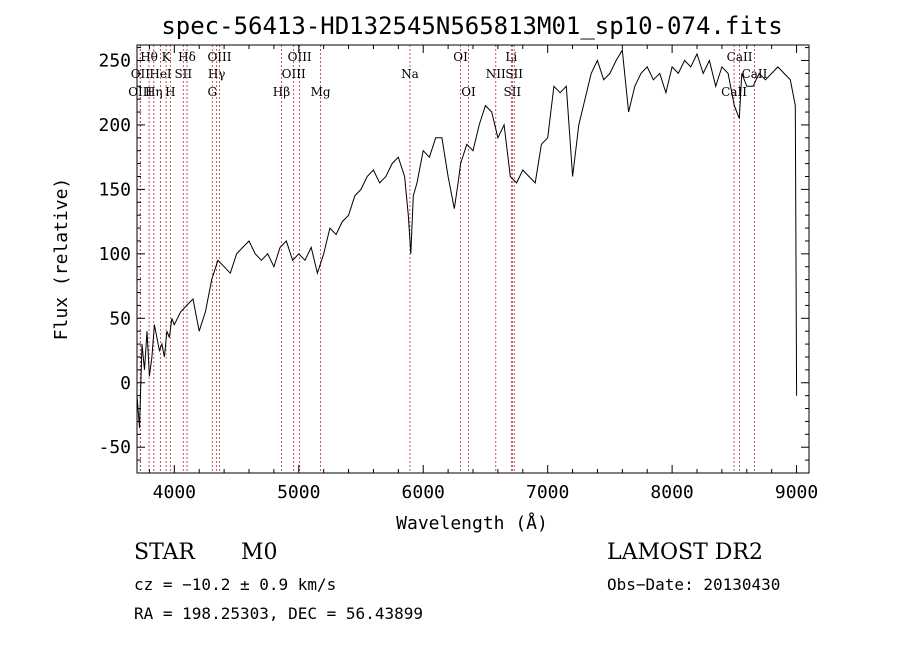 The image size is (900, 649). What do you see at coordinates (511, 57) in the screenshot?
I see `line-label: Li` at bounding box center [511, 57].